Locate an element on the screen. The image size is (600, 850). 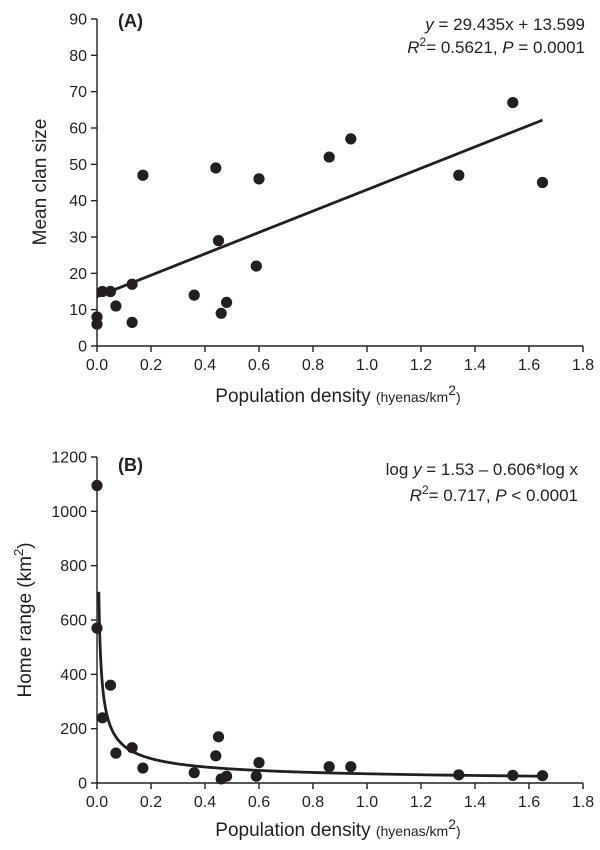
panel-a-y-tick-label: 50 is located at coordinates (78, 165).